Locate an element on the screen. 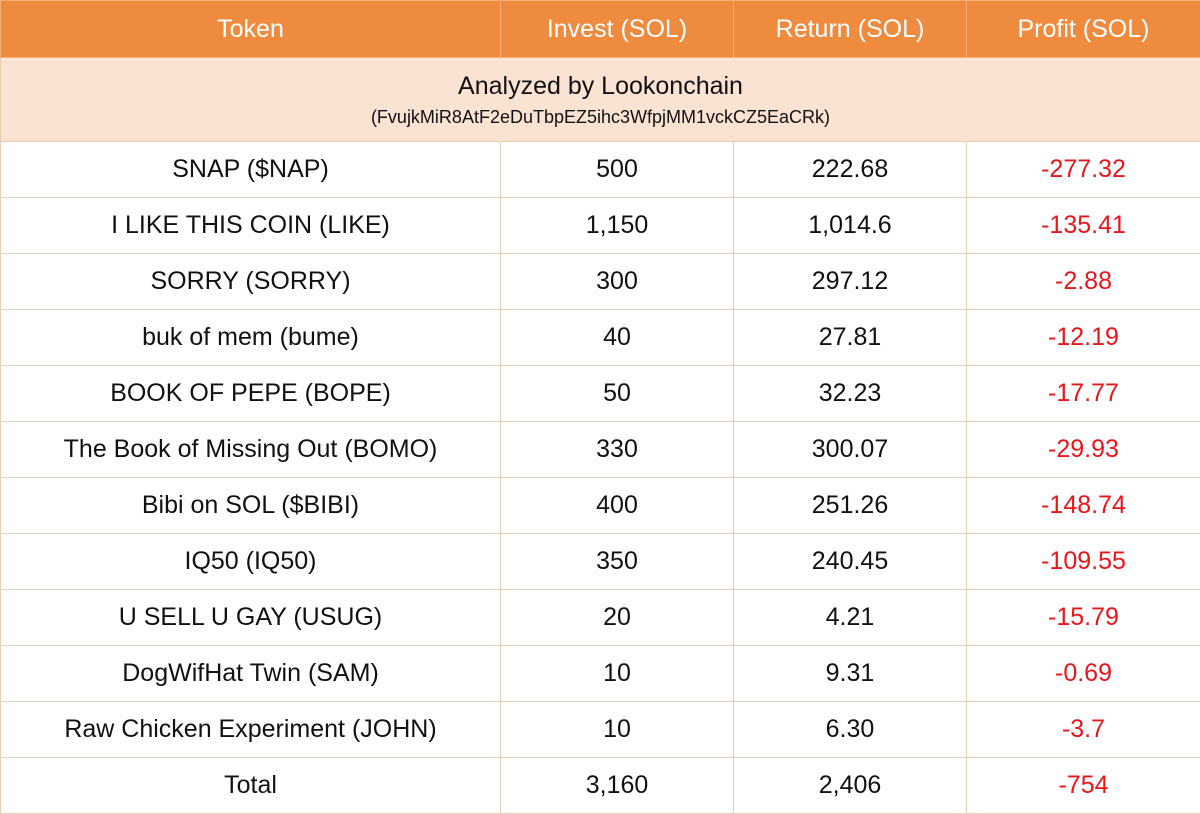 Image resolution: width=1200 pixels, height=814 pixels. profit-cell: -15.79 is located at coordinates (1083, 618).